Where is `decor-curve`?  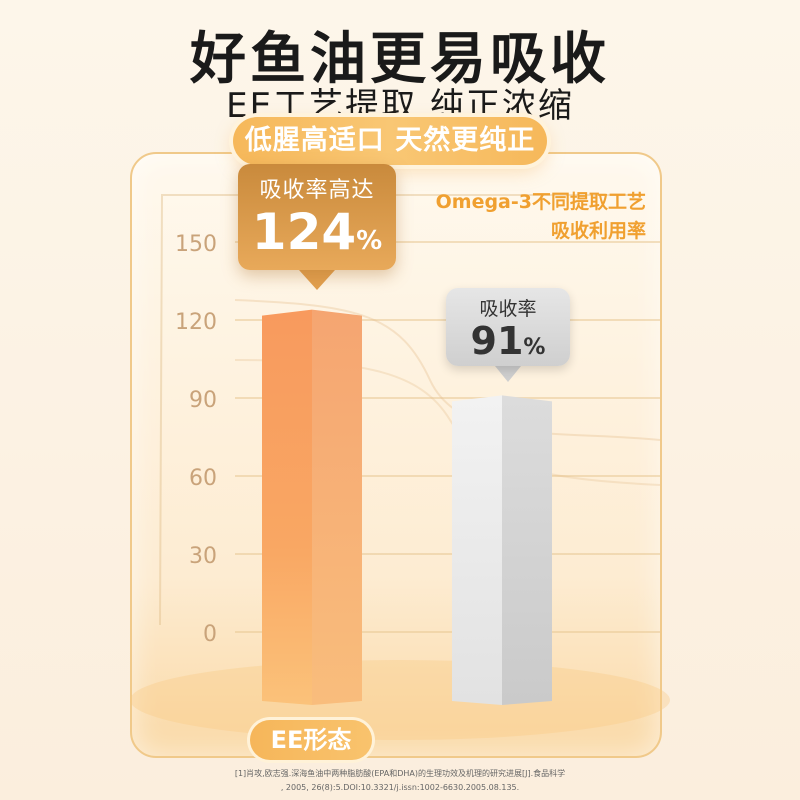 decor-curve is located at coordinates (447, 370).